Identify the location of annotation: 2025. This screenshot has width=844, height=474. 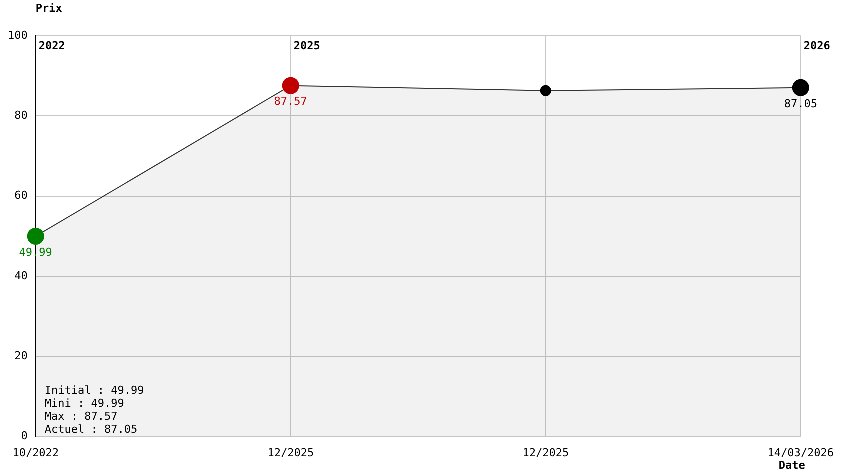
(307, 45).